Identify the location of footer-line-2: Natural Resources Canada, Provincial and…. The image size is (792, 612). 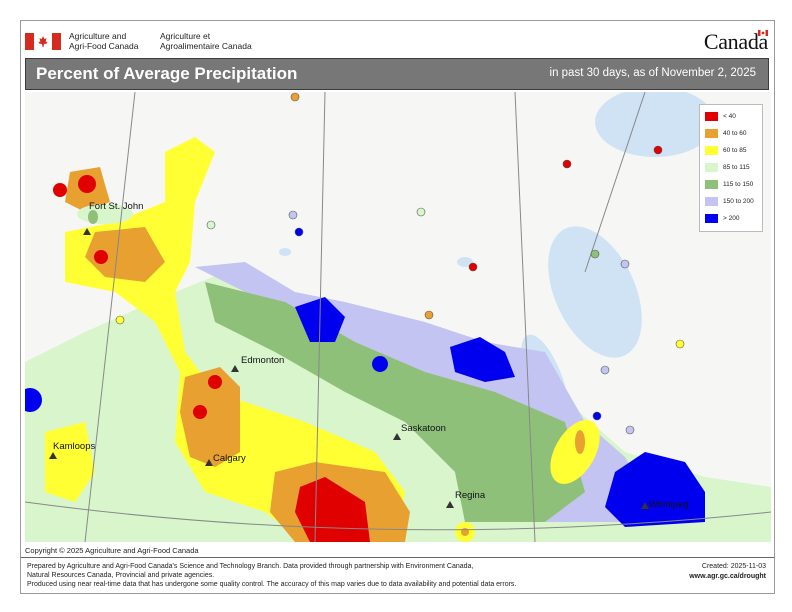
(121, 575).